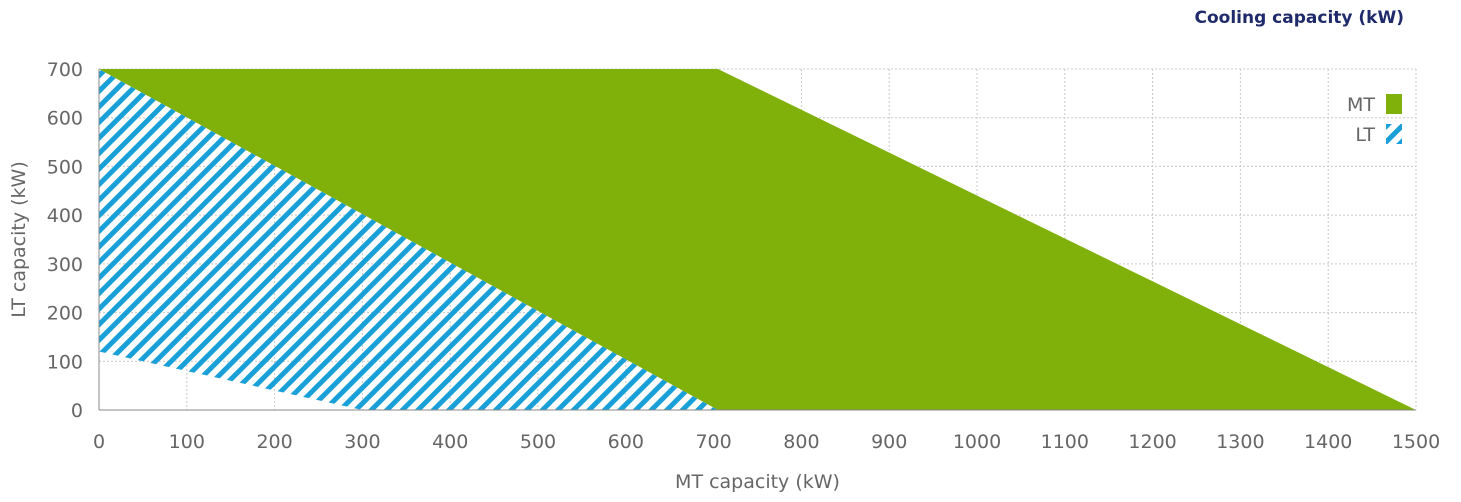 The height and width of the screenshot is (502, 1461). I want to click on y-tick-label: 600, so click(65, 119).